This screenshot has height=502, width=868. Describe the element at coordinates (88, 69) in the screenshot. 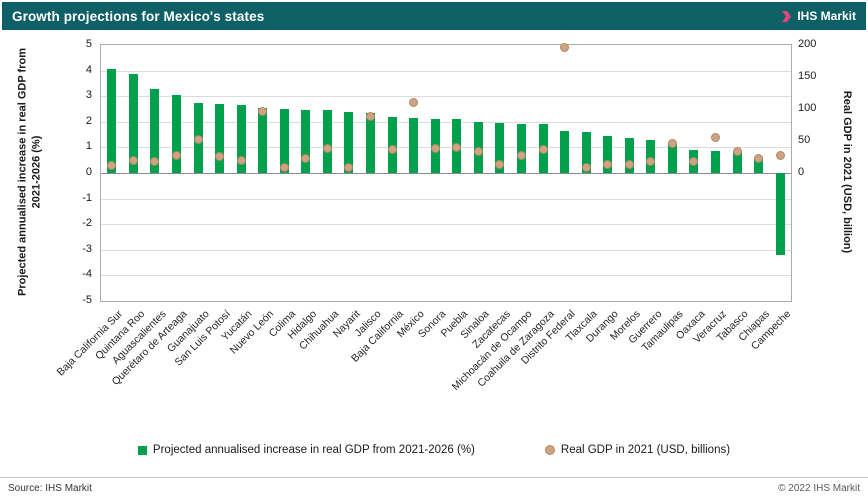

I see `y-axis-tick-left: 4` at that location.